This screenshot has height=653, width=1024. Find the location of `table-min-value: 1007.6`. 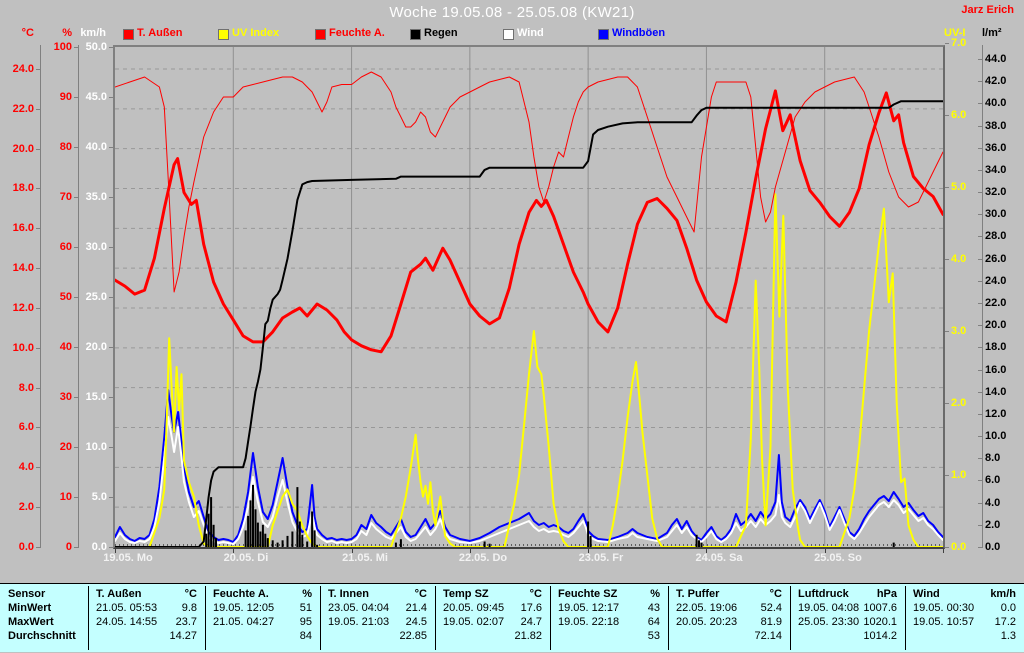

table-min-value: 1007.6 is located at coordinates (880, 608).